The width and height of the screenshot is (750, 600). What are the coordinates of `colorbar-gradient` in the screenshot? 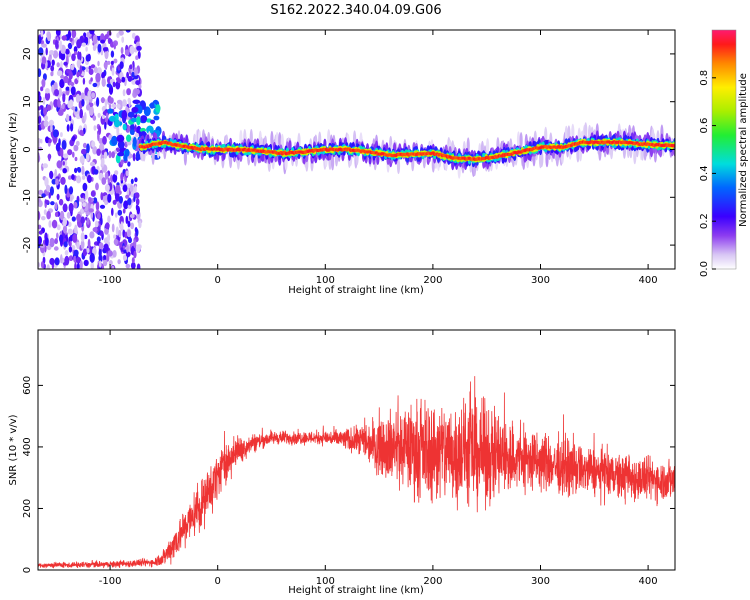 It's located at (724, 149).